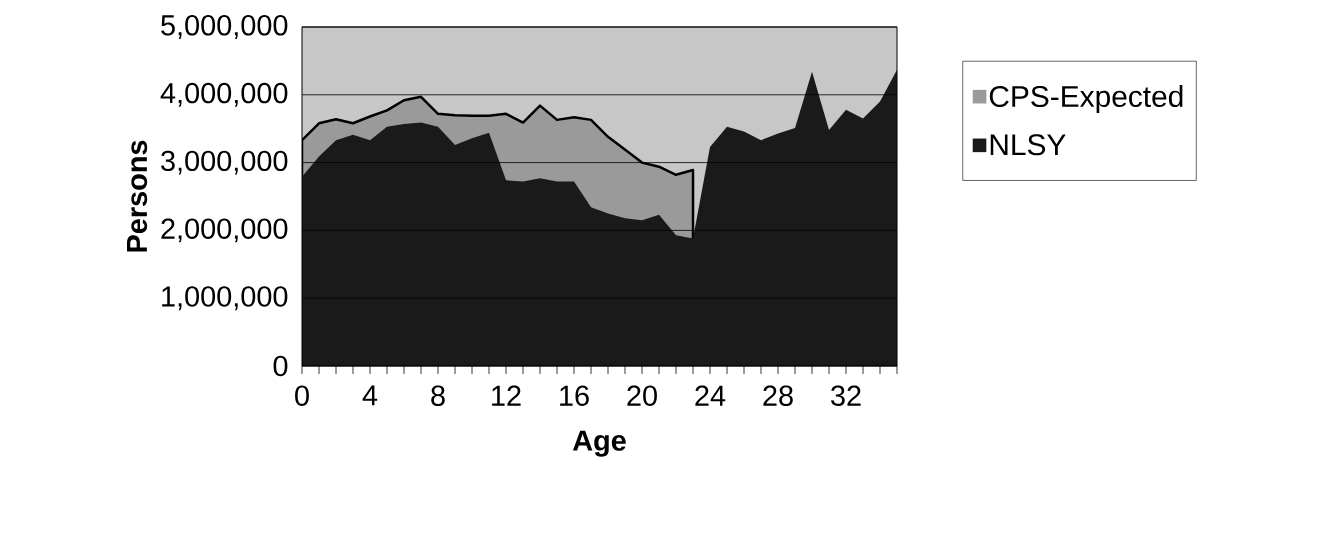 The width and height of the screenshot is (1321, 544). What do you see at coordinates (599, 443) in the screenshot?
I see `x-axis-title: Age` at bounding box center [599, 443].